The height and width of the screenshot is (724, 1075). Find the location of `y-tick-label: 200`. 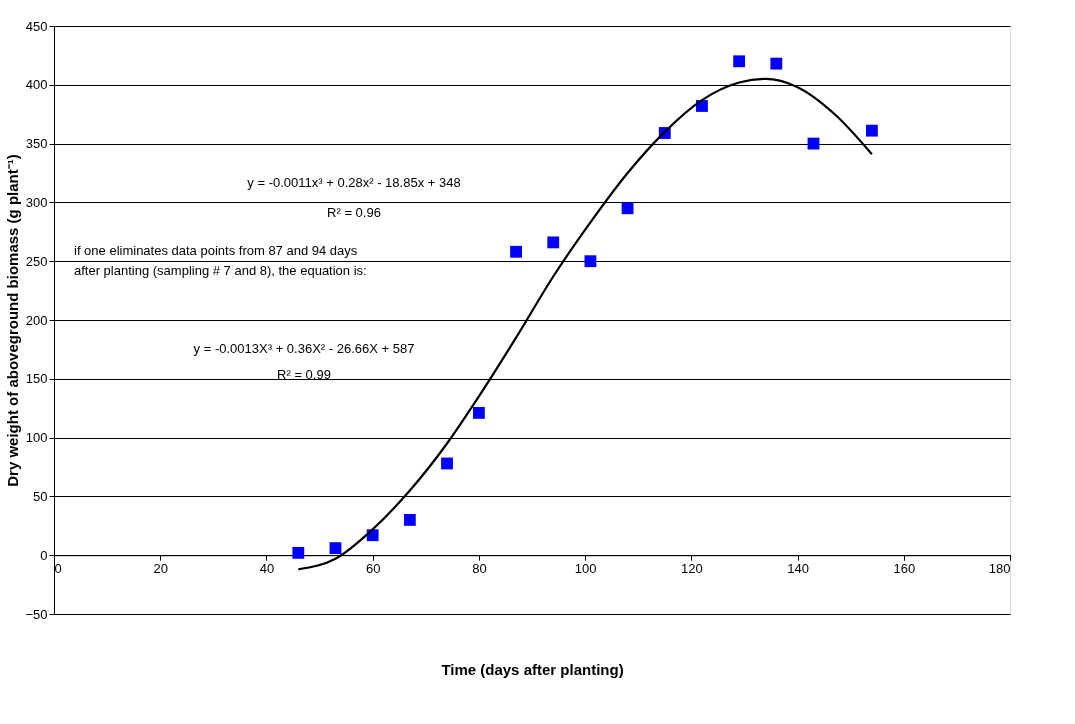

y-tick-label: 200 is located at coordinates (36, 320).